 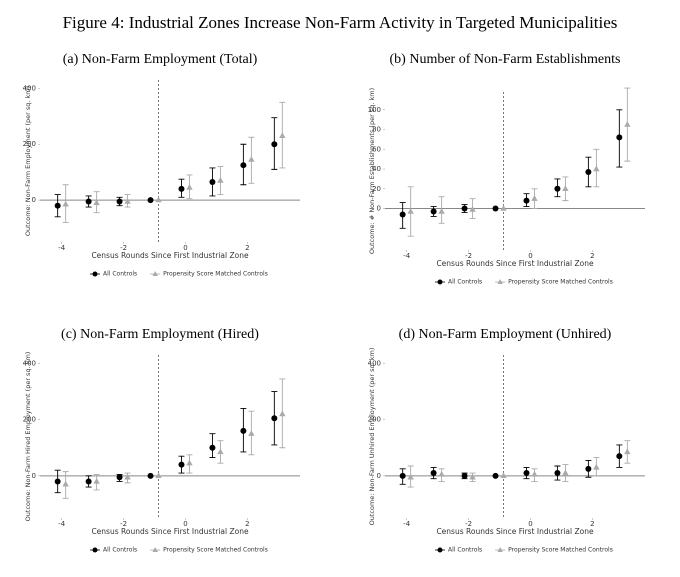 What do you see at coordinates (376, 130) in the screenshot?
I see `y-tick-label: 80` at bounding box center [376, 130].